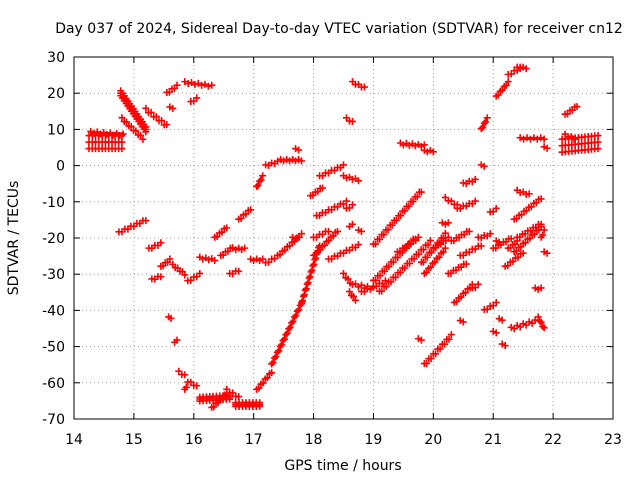 The width and height of the screenshot is (640, 480). I want to click on y-tick-label: -50, so click(53, 348).